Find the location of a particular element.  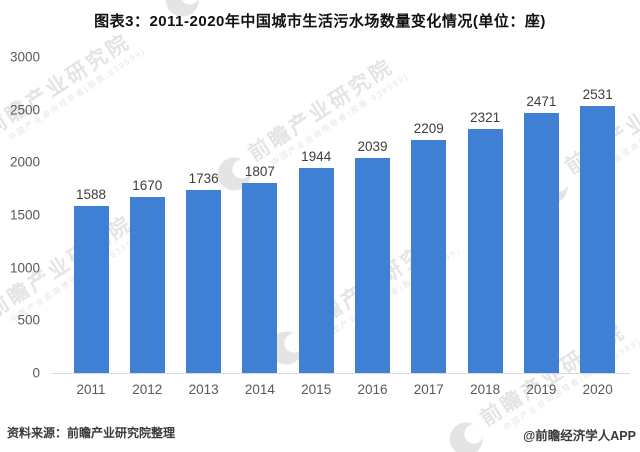

x-axis-line is located at coordinates (341, 373).